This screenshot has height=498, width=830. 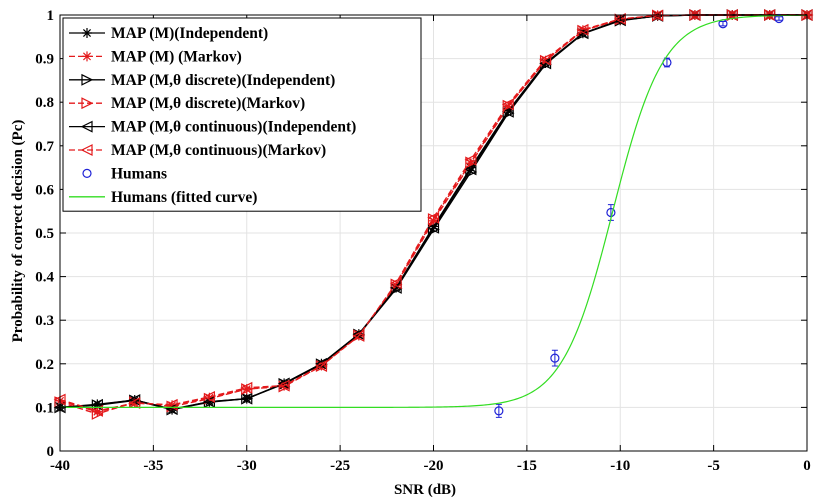 I want to click on x-tick-label: -40, so click(x=60, y=466).